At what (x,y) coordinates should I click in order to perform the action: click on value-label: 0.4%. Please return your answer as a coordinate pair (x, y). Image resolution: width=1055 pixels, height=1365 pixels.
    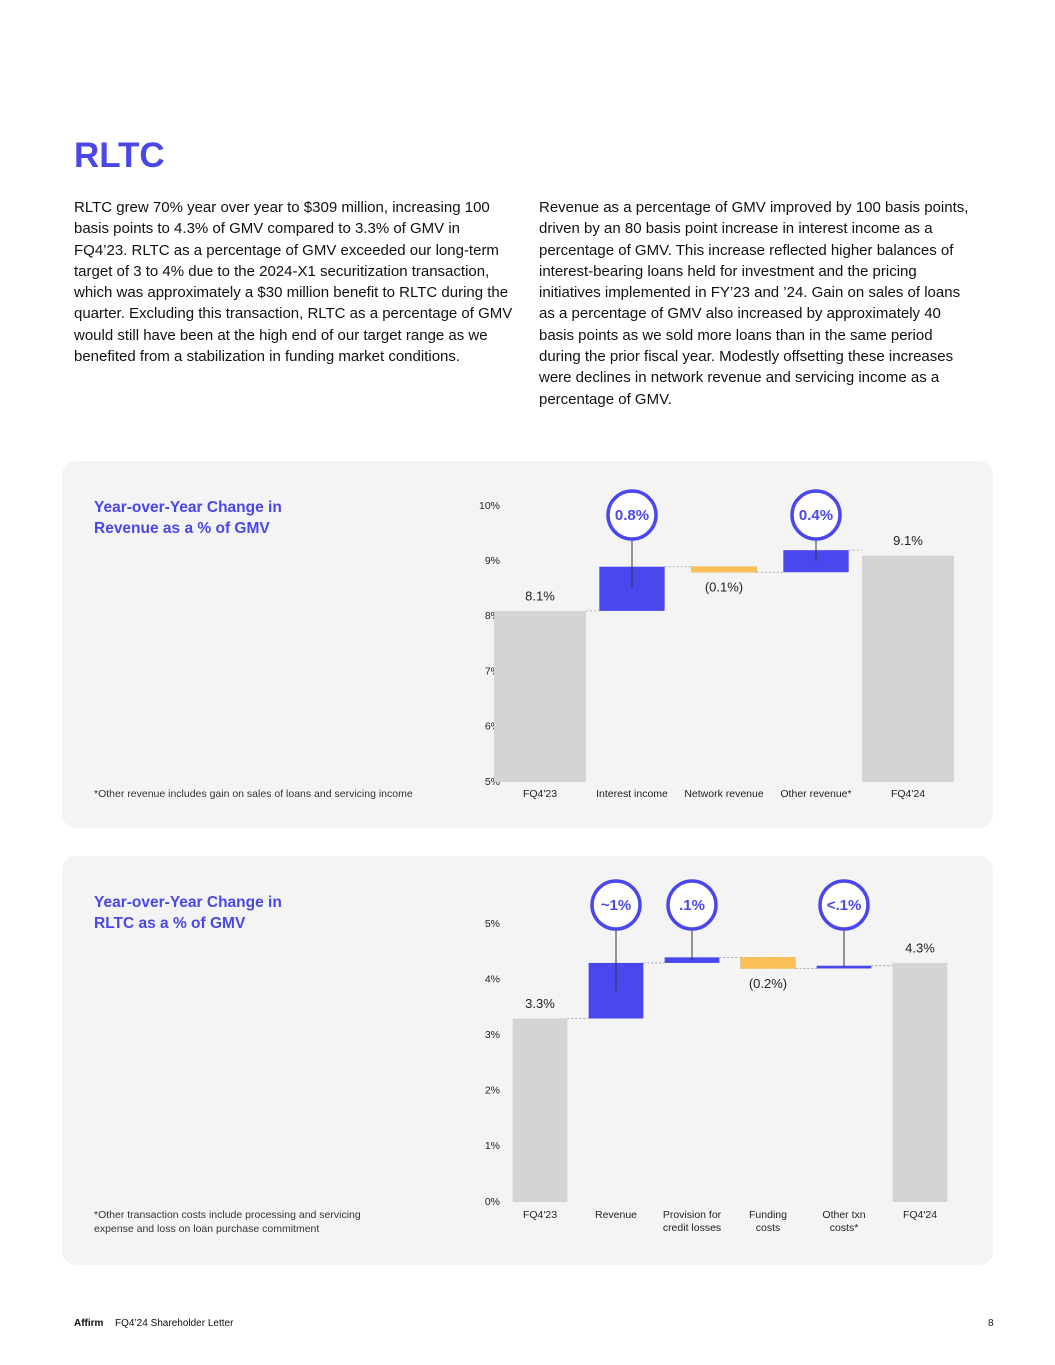
    Looking at the image, I should click on (816, 515).